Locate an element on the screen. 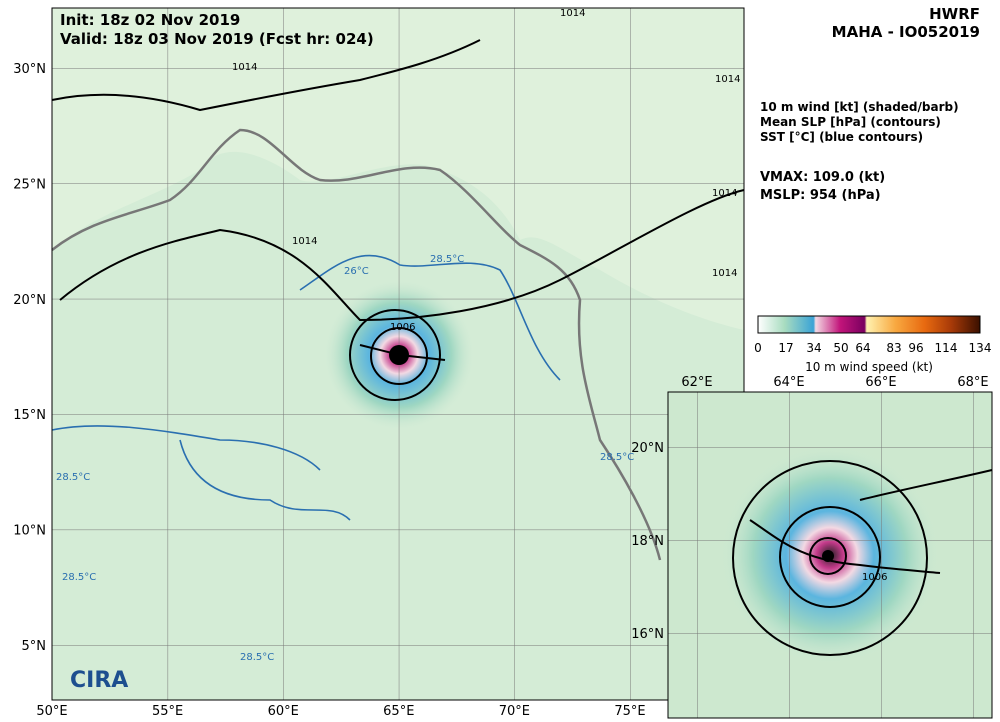 The image size is (1000, 722). init-time: Init: 18z 02 Nov 2019 is located at coordinates (150, 20).